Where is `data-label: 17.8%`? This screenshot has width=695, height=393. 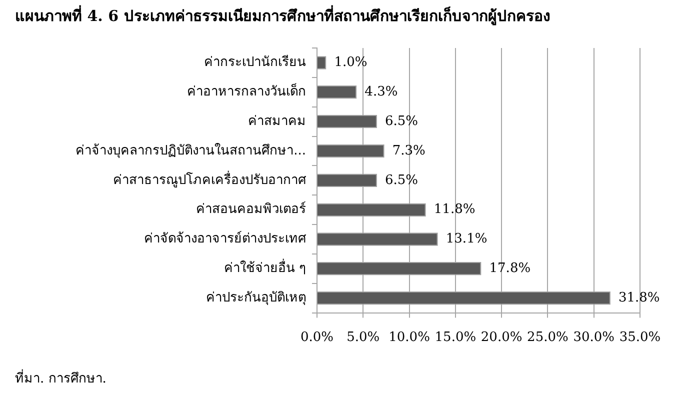
data-label: 17.8% is located at coordinates (510, 268).